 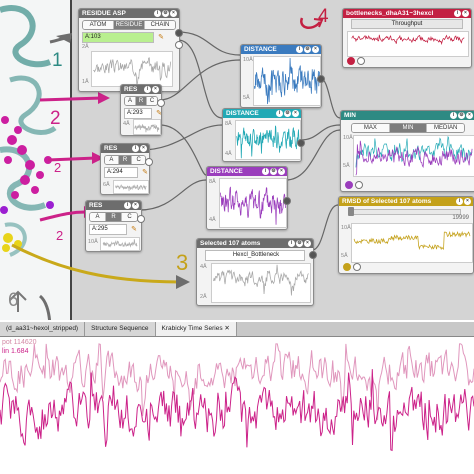 I want to click on tab-residue: RESIDUE, so click(x=129, y=25).